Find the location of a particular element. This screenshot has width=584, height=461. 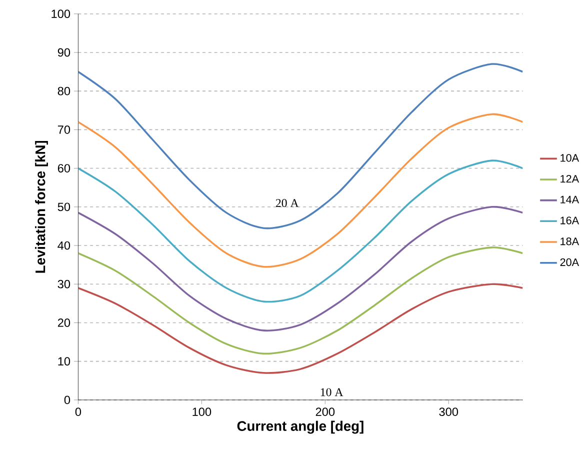

x-tick-label: 300 is located at coordinates (448, 411).